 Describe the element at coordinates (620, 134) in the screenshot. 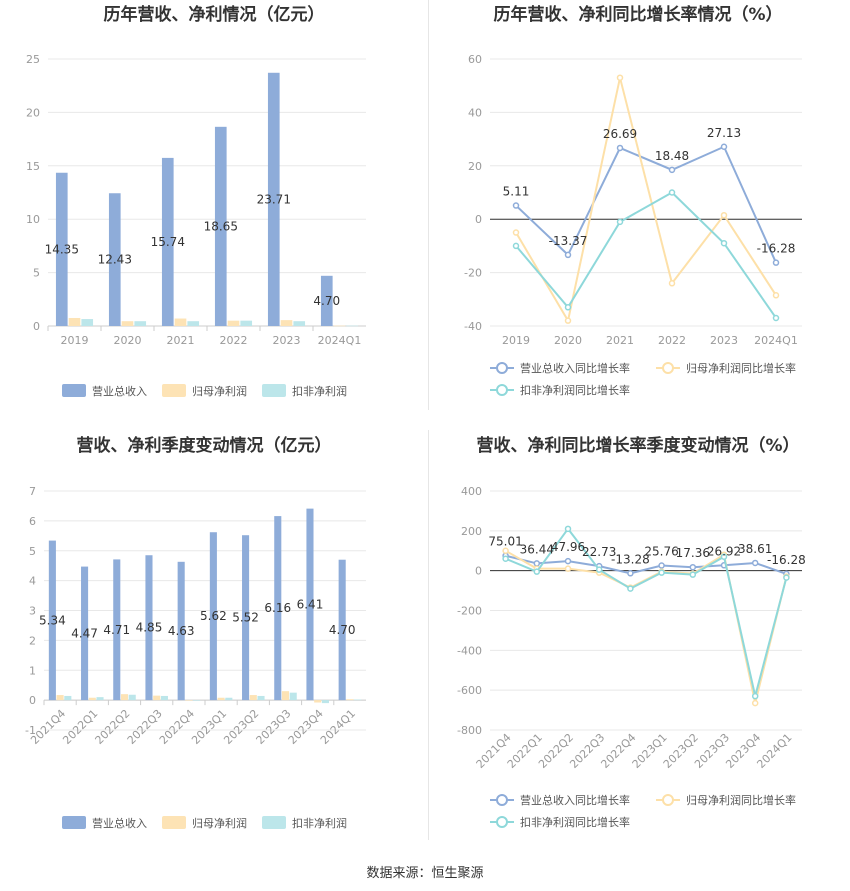

I see `point-value-label: 26.69` at that location.